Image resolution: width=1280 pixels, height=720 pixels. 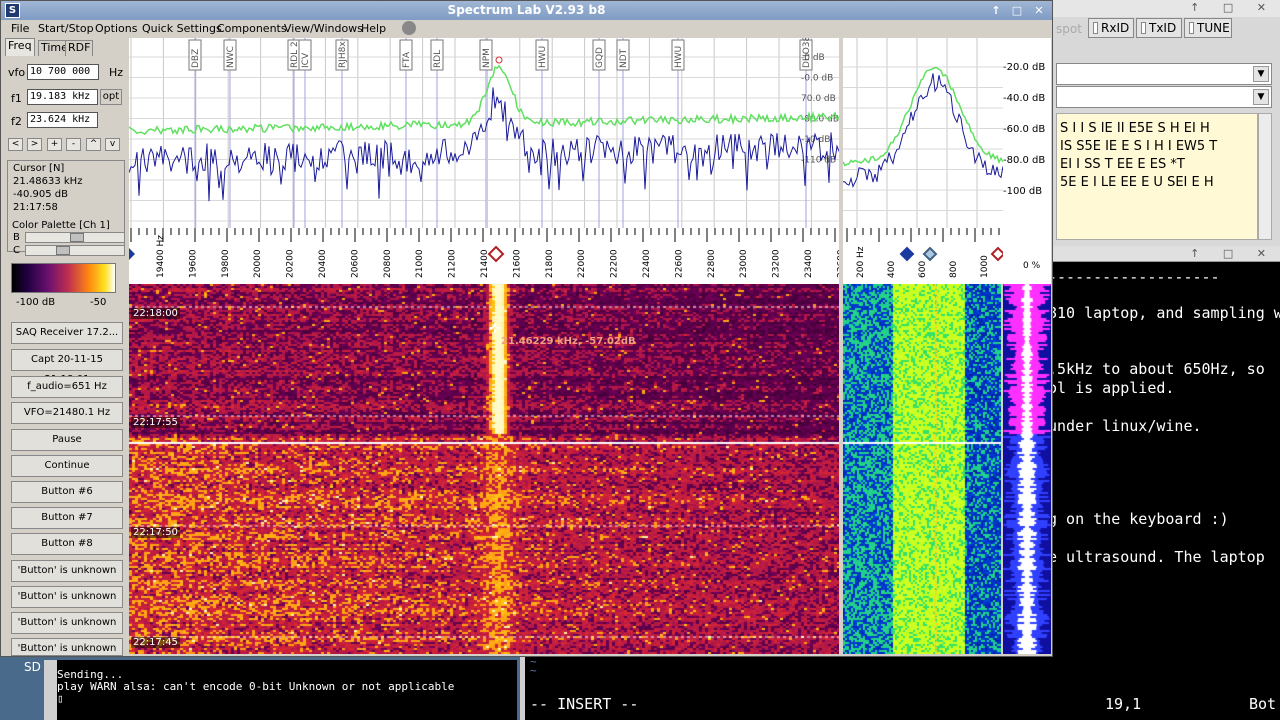 What do you see at coordinates (923, 133) in the screenshot?
I see `audio-spectrum-plot` at bounding box center [923, 133].